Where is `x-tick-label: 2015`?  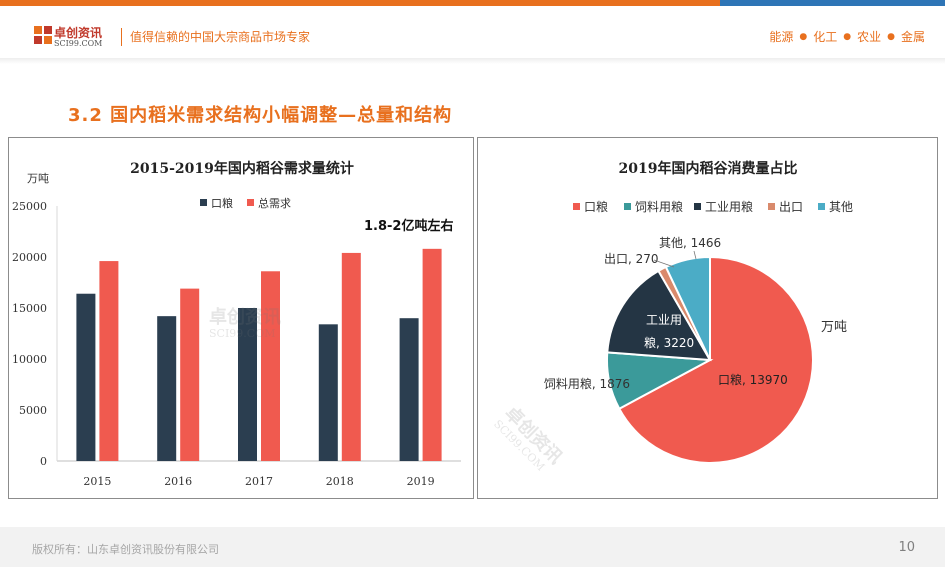 x-tick-label: 2015 is located at coordinates (97, 481).